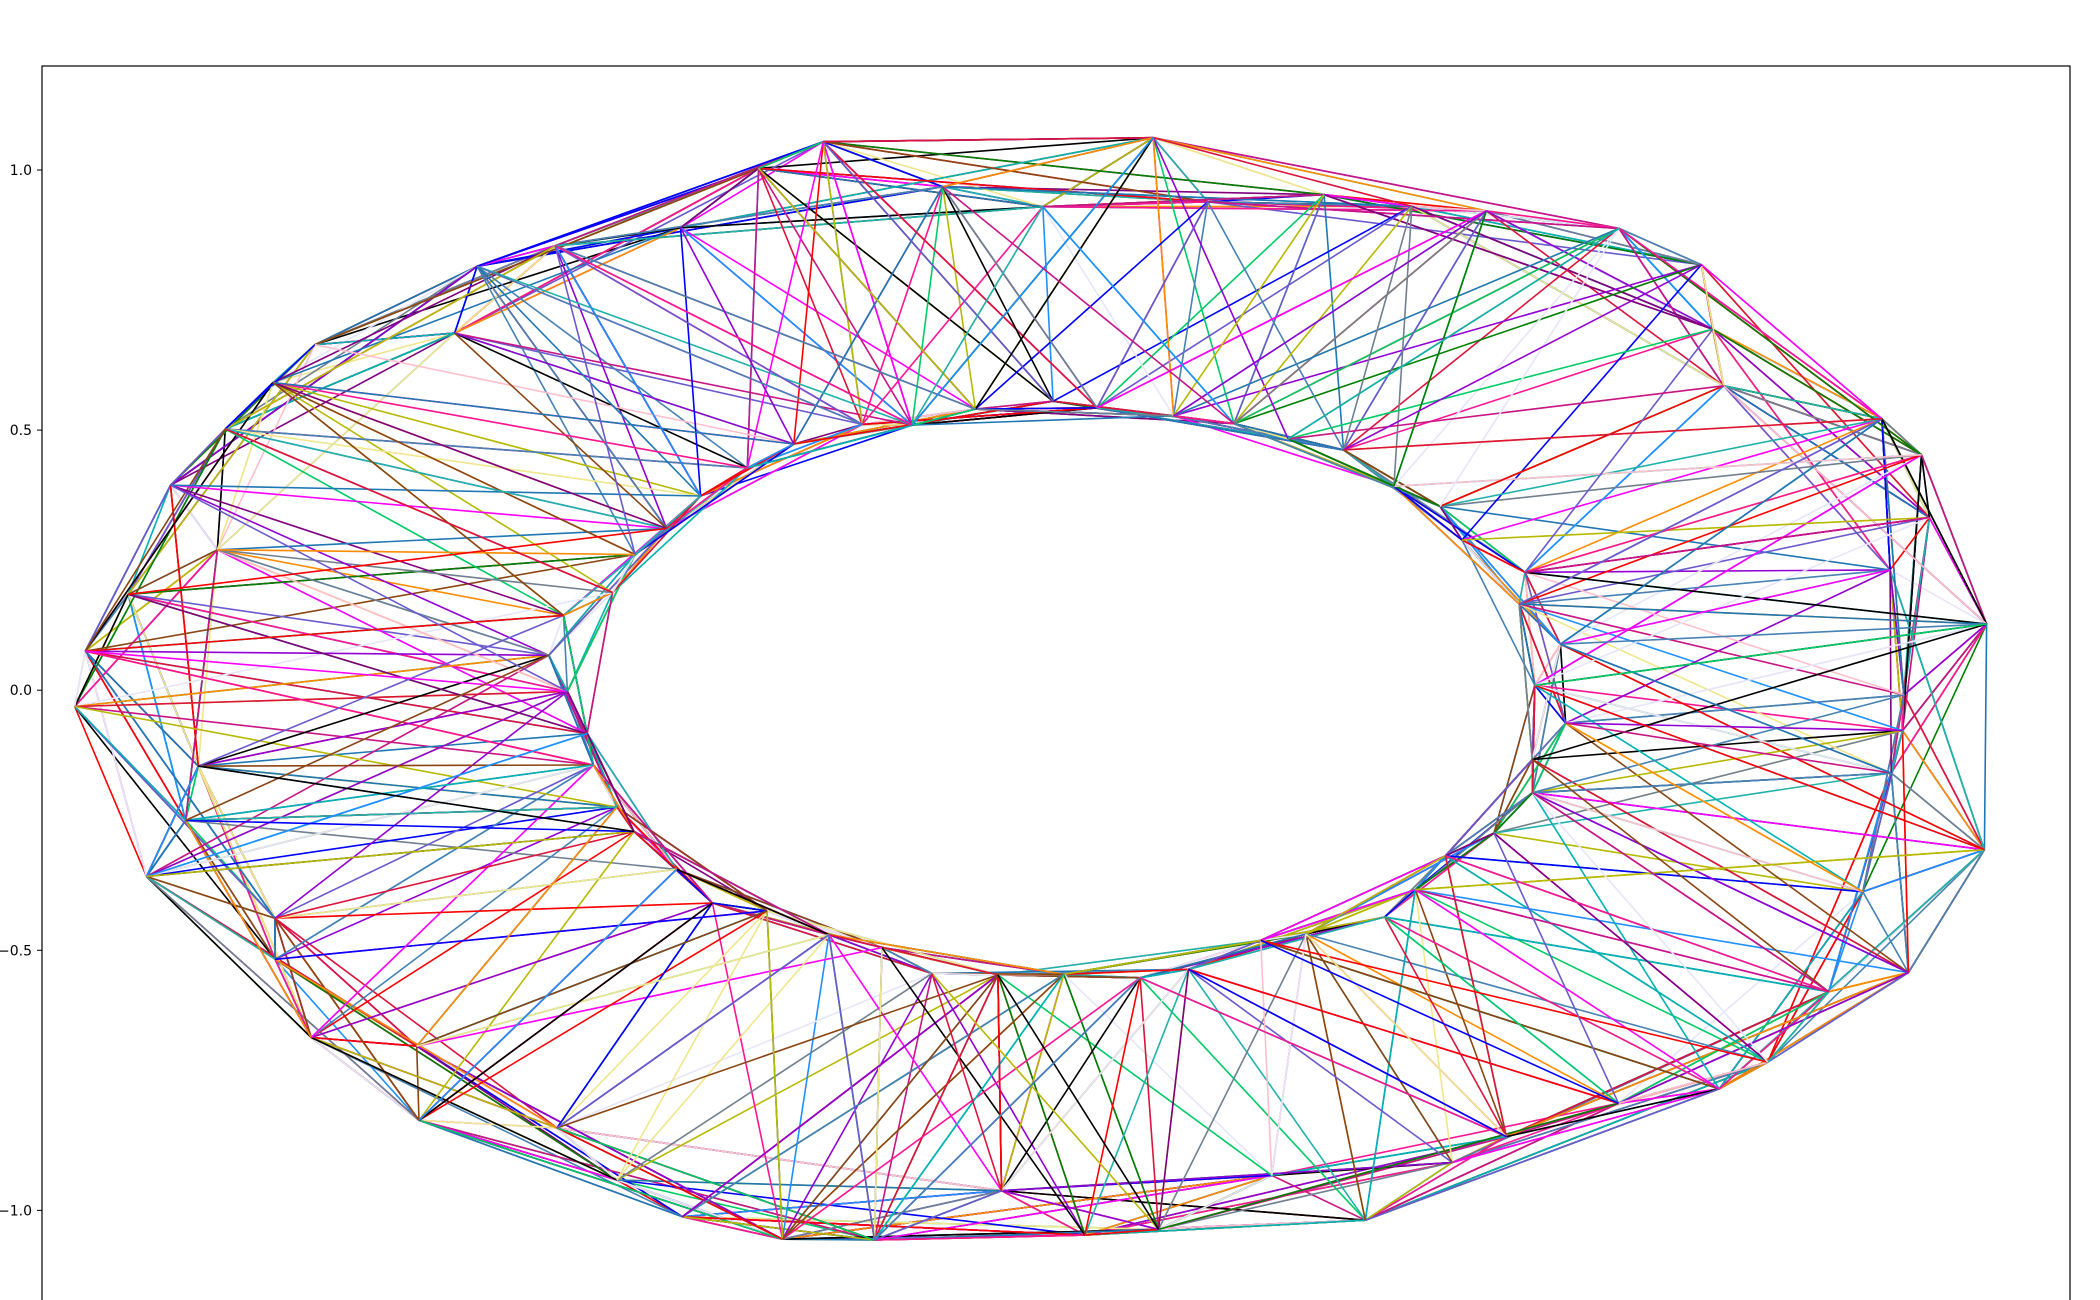 The height and width of the screenshot is (1300, 2100). I want to click on y-tick-label: −0.5, so click(16, 951).